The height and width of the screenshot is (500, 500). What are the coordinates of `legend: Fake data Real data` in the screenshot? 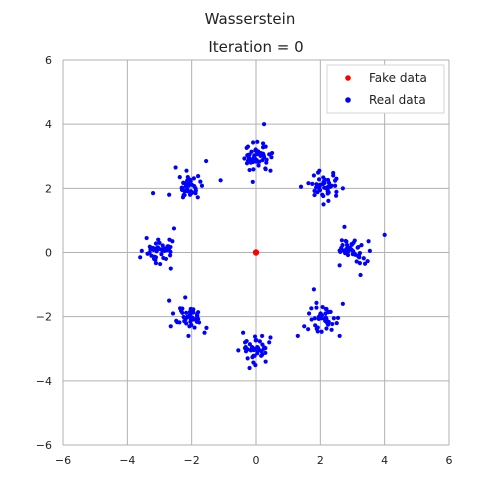 It's located at (385, 89).